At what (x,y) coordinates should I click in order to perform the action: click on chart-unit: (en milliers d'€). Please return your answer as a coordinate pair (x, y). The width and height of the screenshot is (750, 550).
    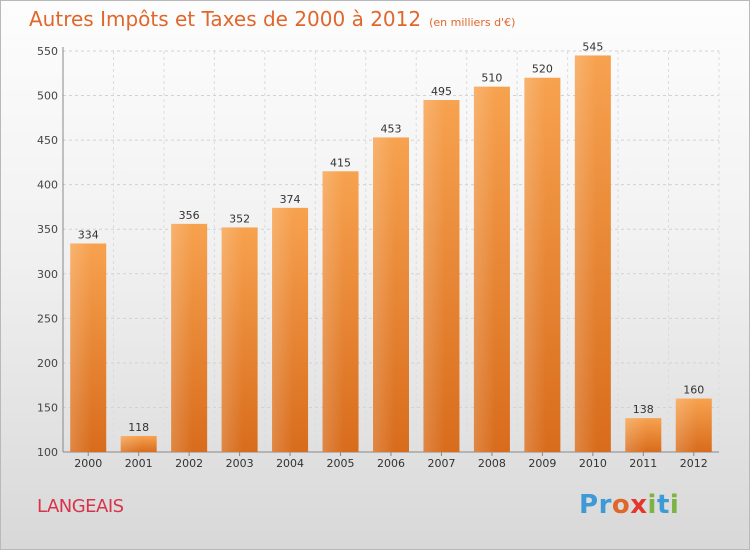
    Looking at the image, I should click on (472, 22).